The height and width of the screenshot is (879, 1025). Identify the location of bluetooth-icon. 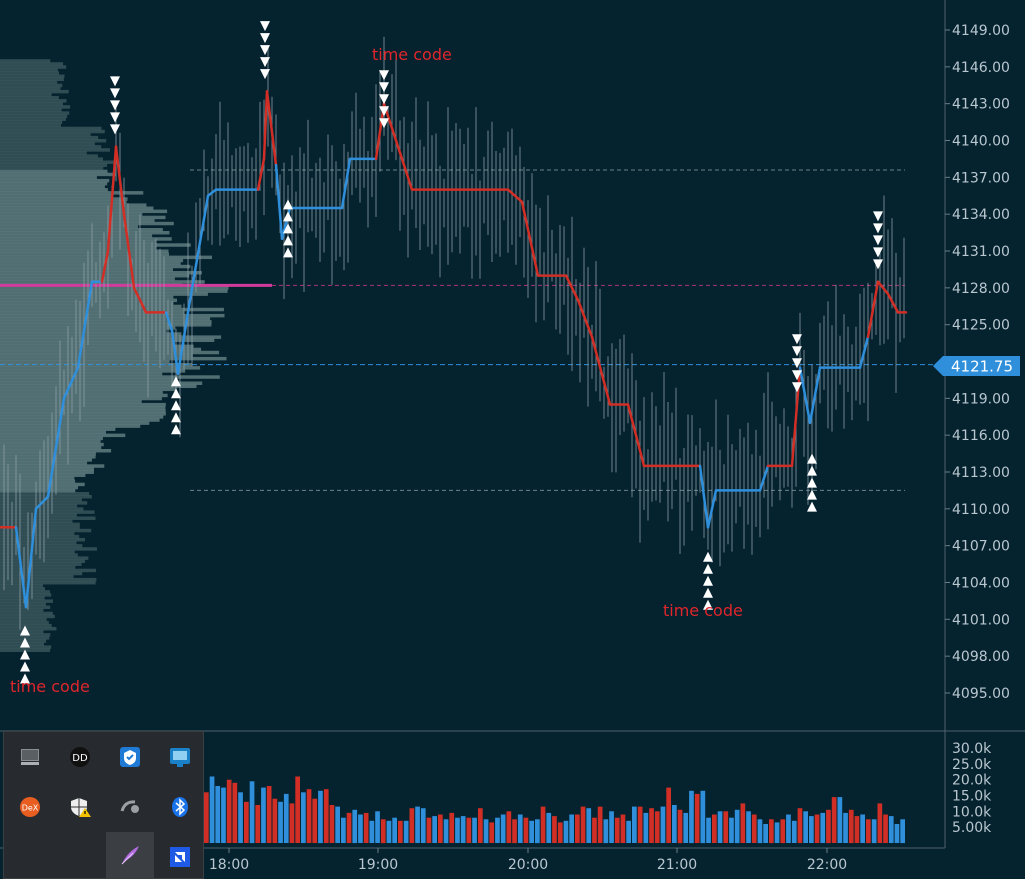
(180, 807).